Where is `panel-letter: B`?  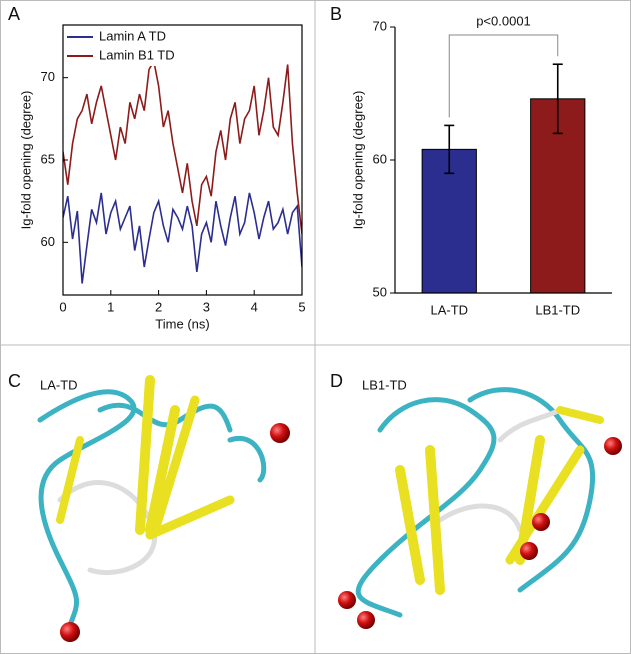 panel-letter: B is located at coordinates (336, 14).